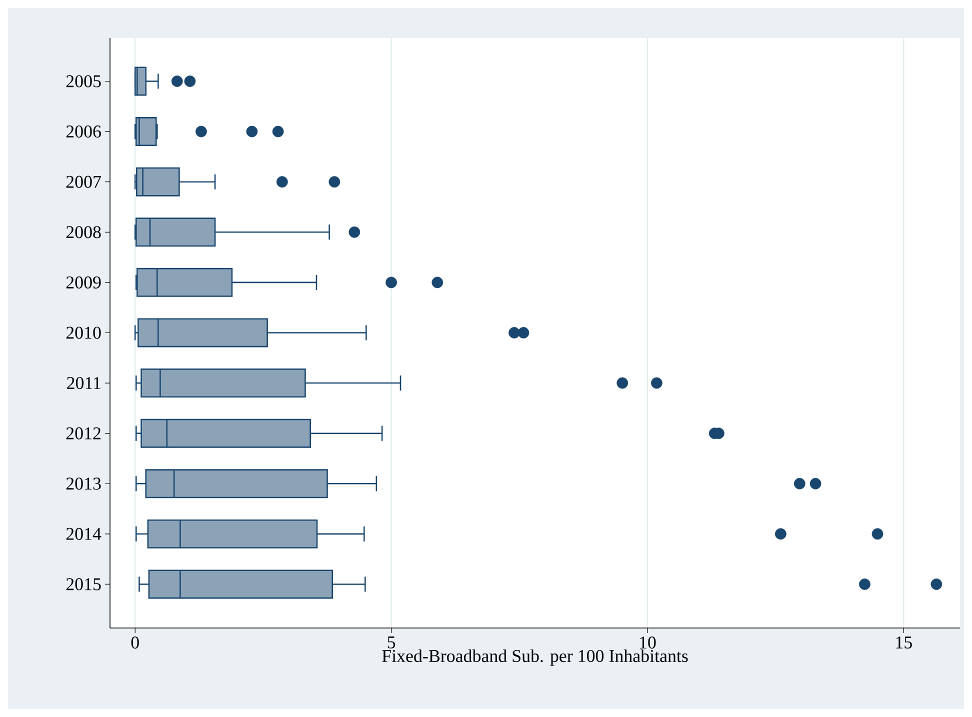  What do you see at coordinates (904, 642) in the screenshot?
I see `x-tick-label: 15` at bounding box center [904, 642].